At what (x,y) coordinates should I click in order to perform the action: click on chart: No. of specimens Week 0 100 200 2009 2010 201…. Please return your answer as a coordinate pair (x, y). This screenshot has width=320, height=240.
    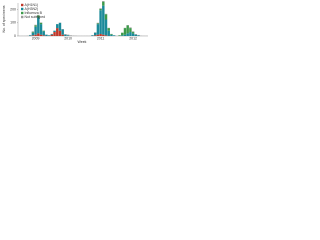
    Looking at the image, I should click on (75, 22).